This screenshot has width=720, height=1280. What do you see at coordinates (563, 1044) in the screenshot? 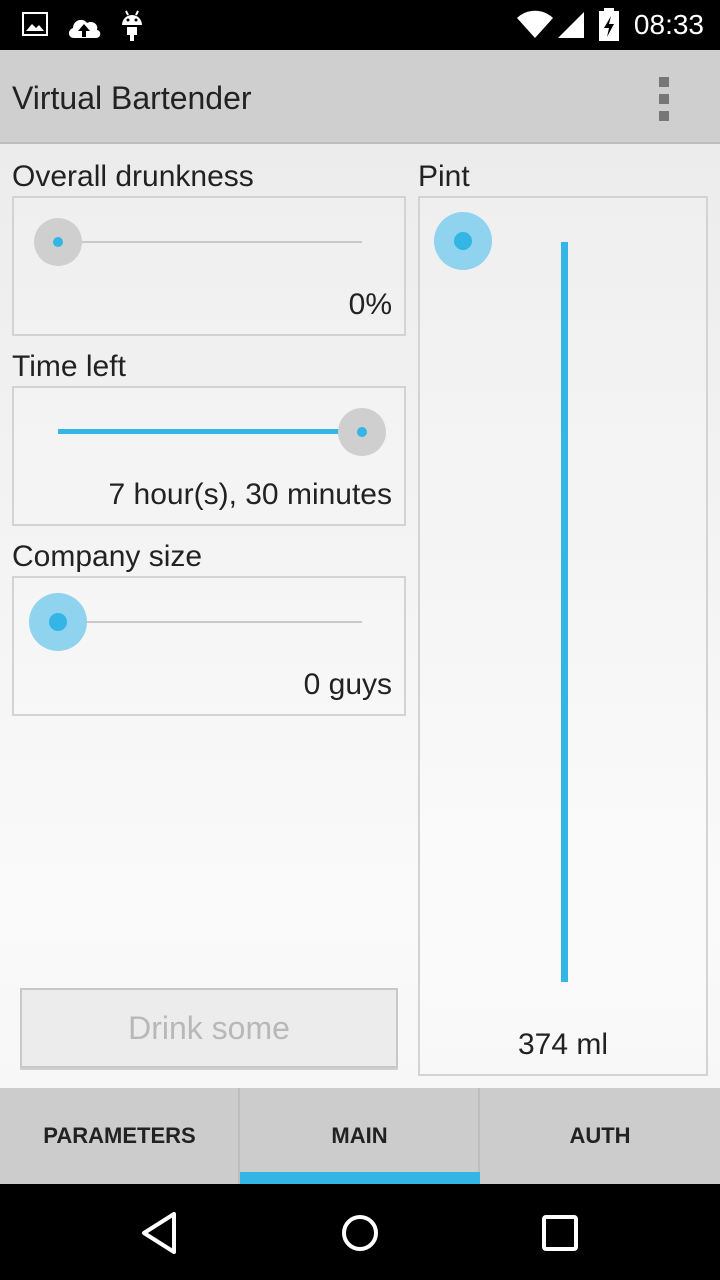
I see `pint-value: 374 ml` at bounding box center [563, 1044].